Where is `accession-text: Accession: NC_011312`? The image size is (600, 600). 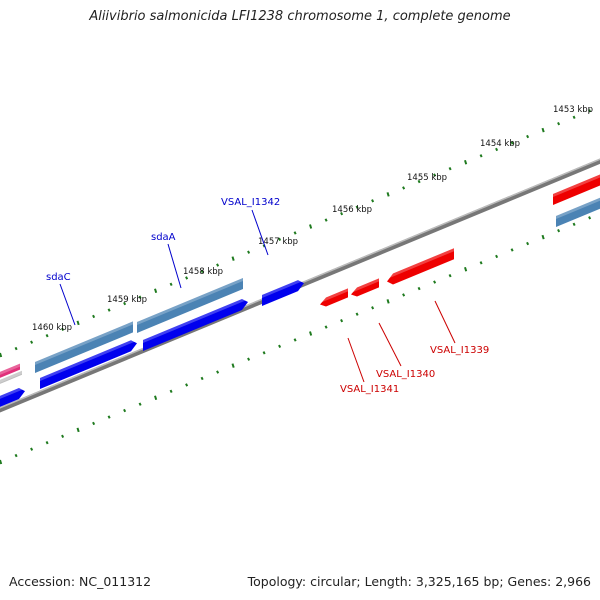 accession-text: Accession: NC_011312 is located at coordinates (80, 581).